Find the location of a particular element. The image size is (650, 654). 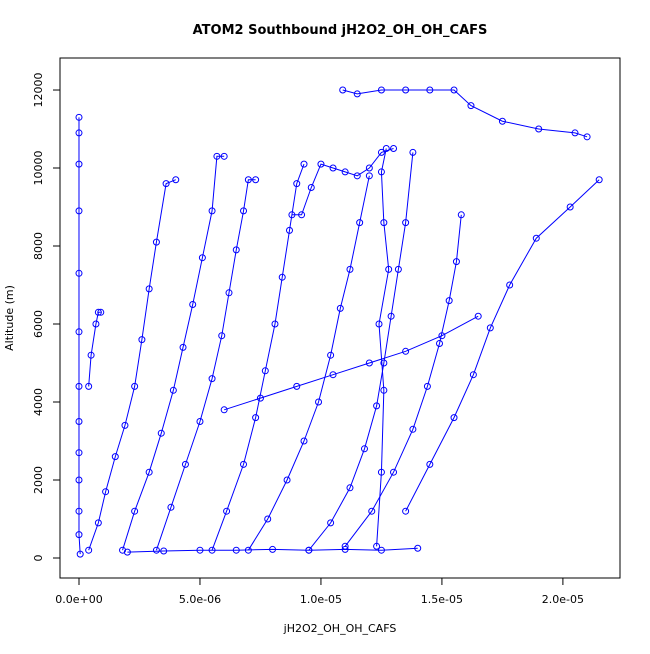

x-tick-label: 1.0e-05 is located at coordinates (321, 599).